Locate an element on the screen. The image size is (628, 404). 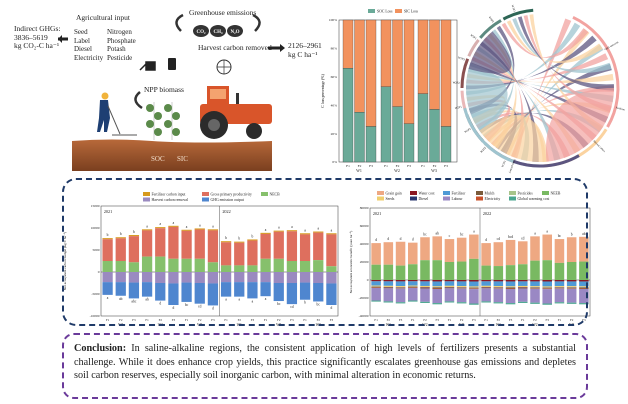
bar-seeds-cost is located at coordinates (376, 286).